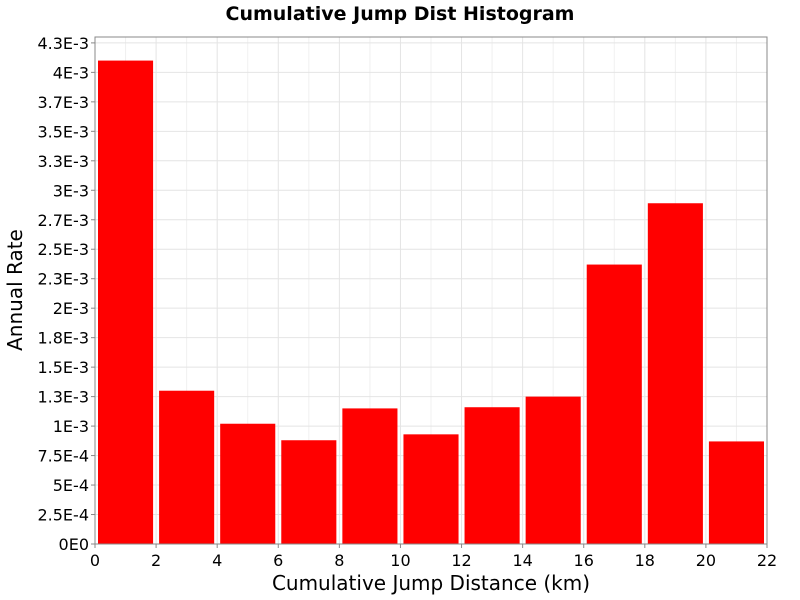 This screenshot has width=800, height=600. Describe the element at coordinates (71, 308) in the screenshot. I see `y-tick-label: 2E-3` at that location.